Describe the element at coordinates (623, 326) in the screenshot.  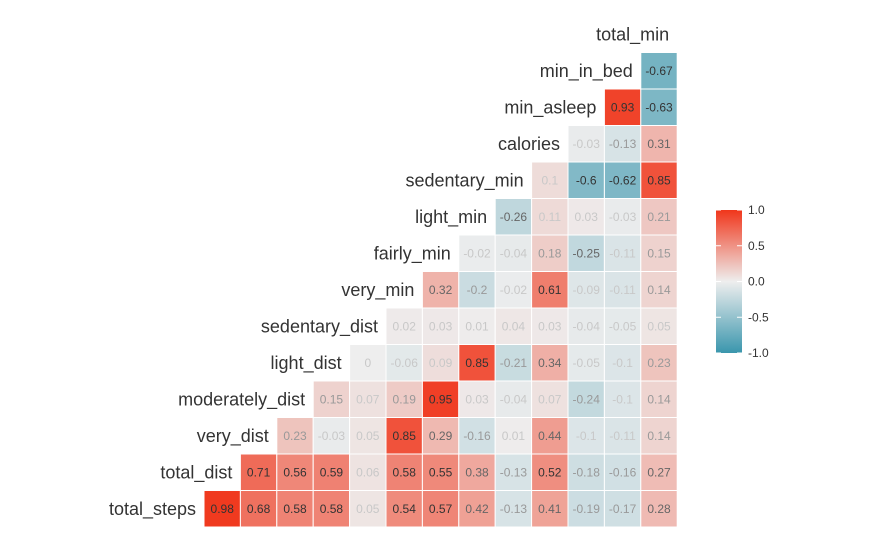
I see `cell-value-label: -0.05` at that location.